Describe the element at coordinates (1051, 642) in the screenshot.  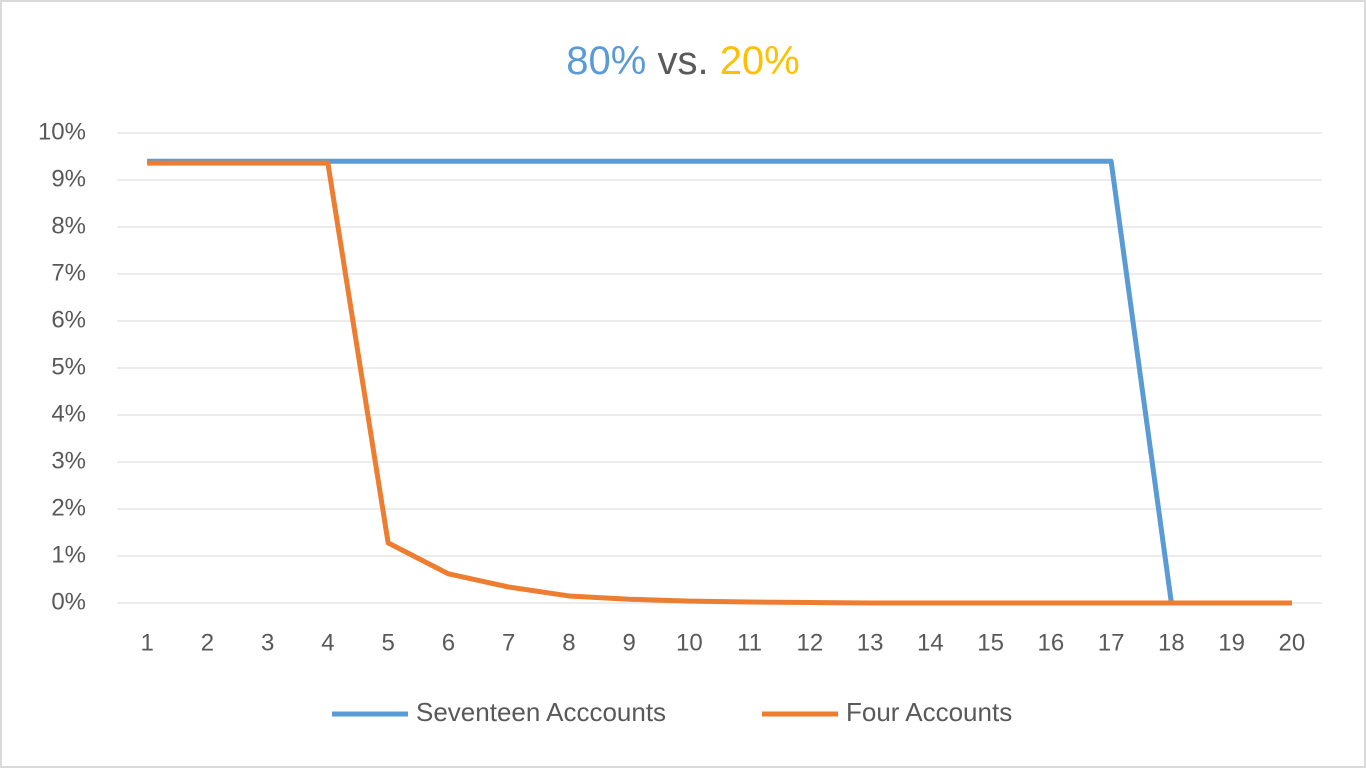
I see `x-tick-label: 16` at that location.